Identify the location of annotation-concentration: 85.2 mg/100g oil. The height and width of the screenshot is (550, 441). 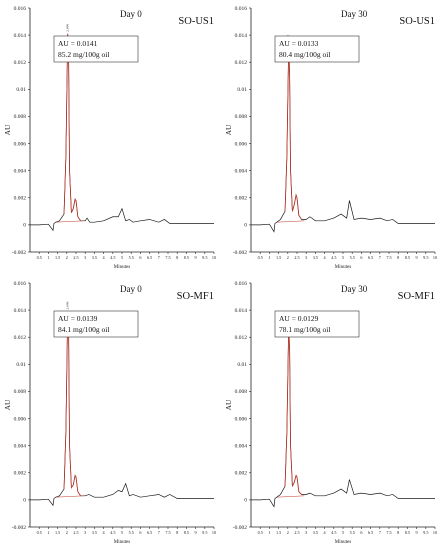
(83, 54).